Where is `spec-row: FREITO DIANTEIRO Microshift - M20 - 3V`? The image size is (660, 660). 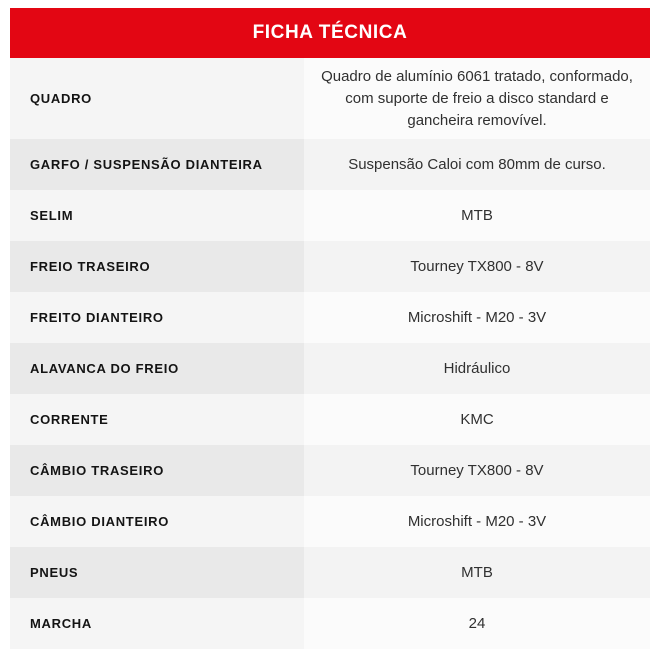
spec-row: FREITO DIANTEIRO Microshift - M20 - 3V is located at coordinates (330, 318).